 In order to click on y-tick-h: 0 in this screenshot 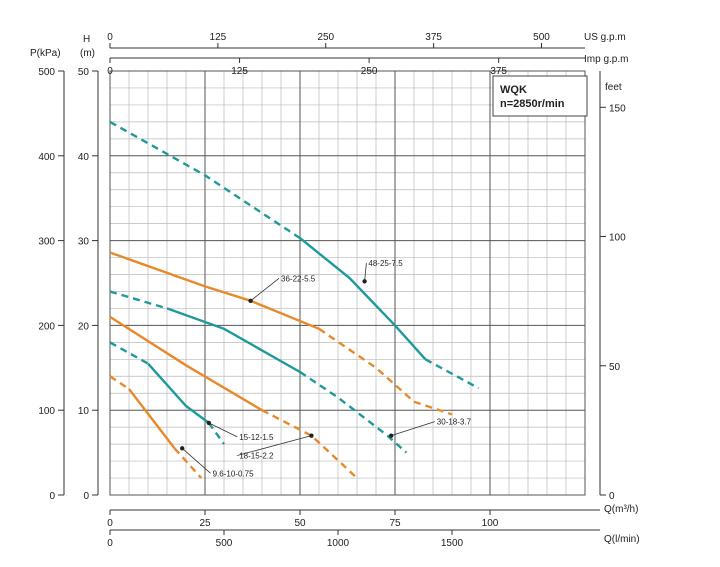, I will do `click(86, 496)`.